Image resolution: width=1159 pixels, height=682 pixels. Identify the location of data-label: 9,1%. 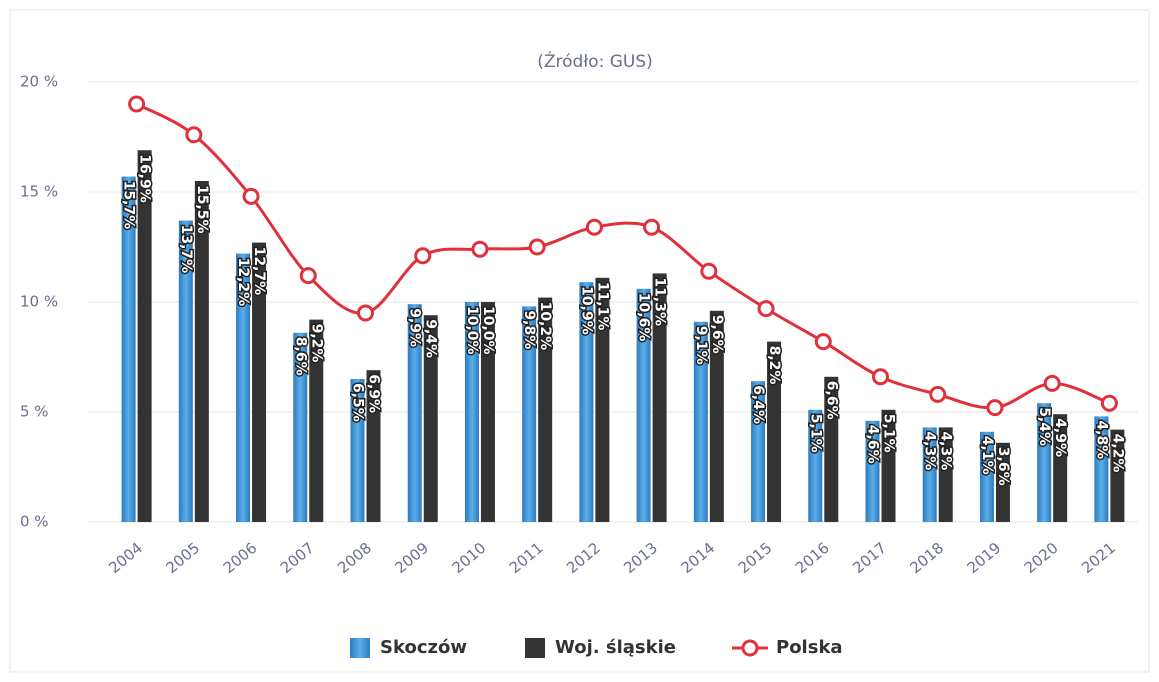
(701, 345).